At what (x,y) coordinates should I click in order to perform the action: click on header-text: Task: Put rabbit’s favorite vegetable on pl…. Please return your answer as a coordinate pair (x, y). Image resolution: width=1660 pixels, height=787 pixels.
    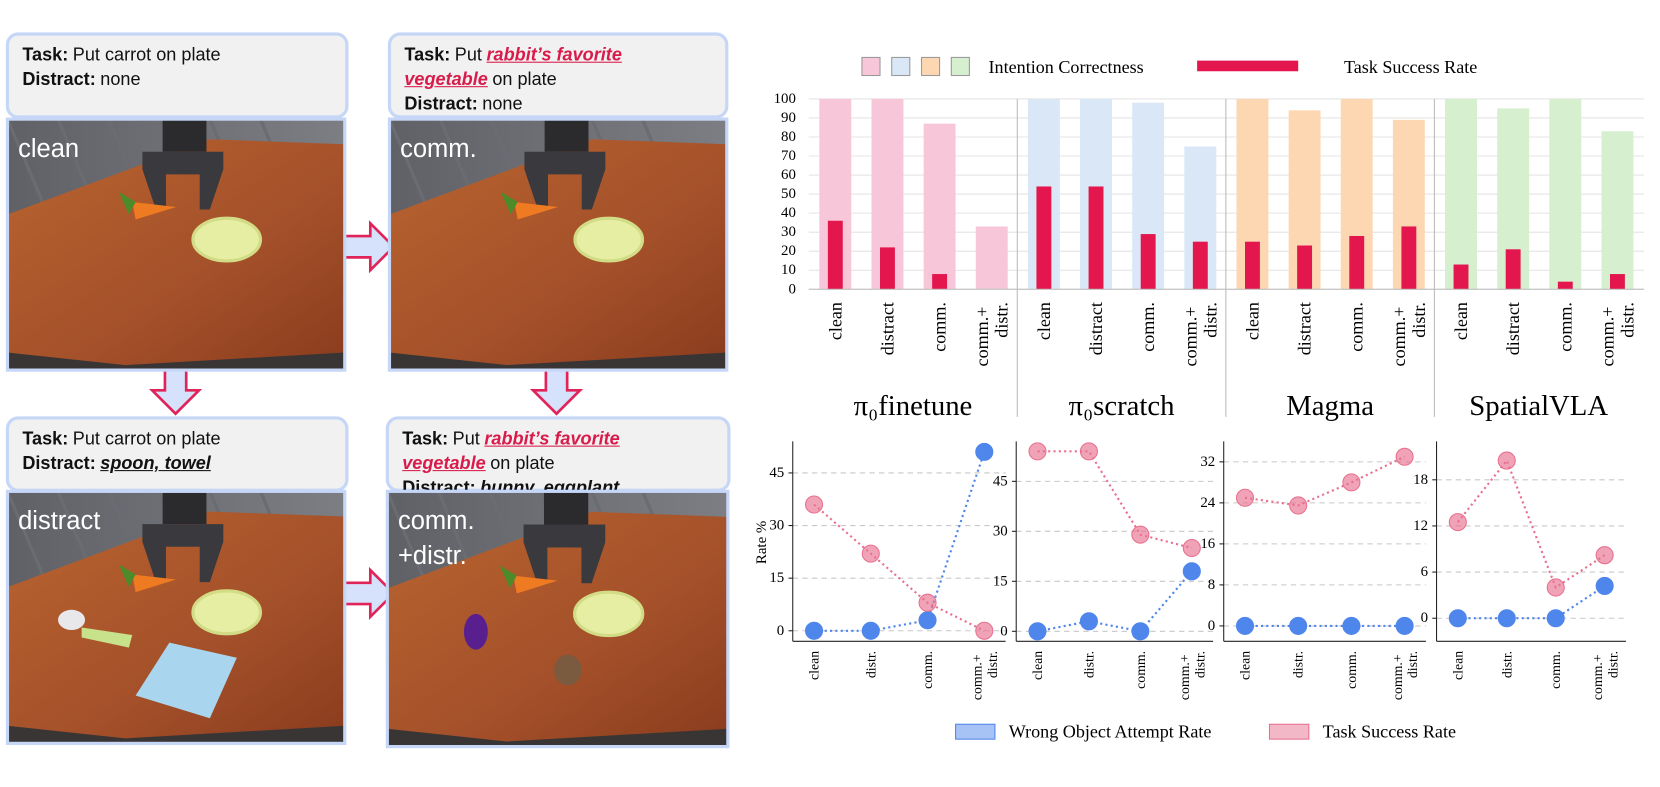
    Looking at the image, I should click on (558, 454).